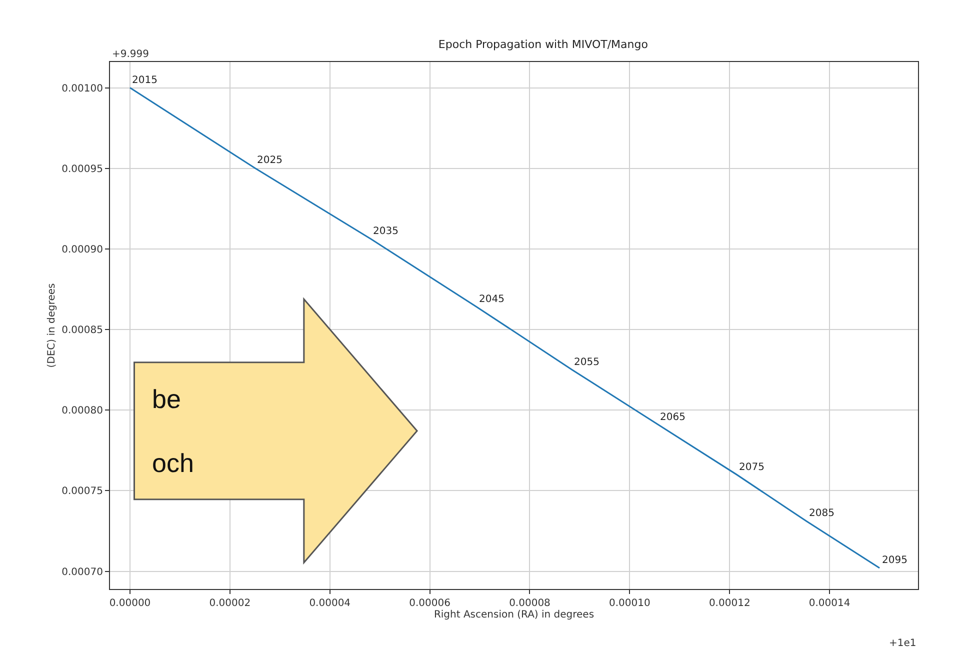  I want to click on x-tick-label: 0.00012, so click(729, 603).